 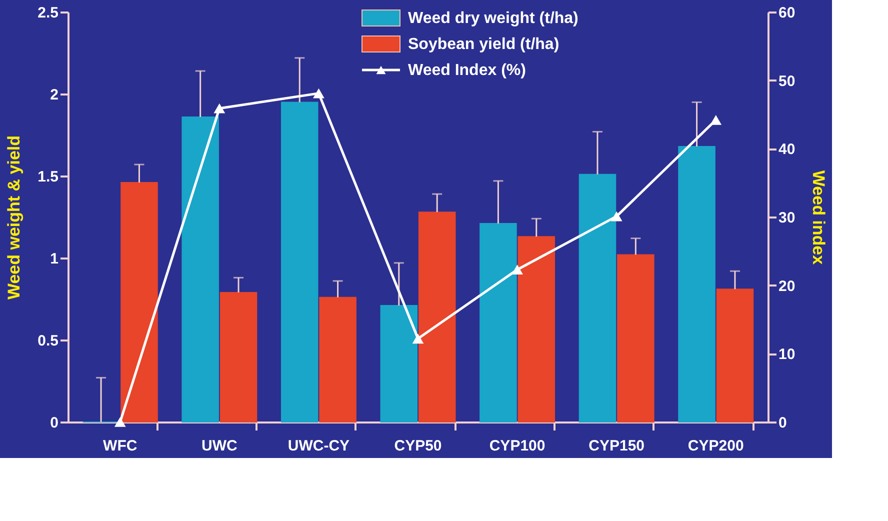 I want to click on y2-tick-label: 60, so click(x=787, y=13).